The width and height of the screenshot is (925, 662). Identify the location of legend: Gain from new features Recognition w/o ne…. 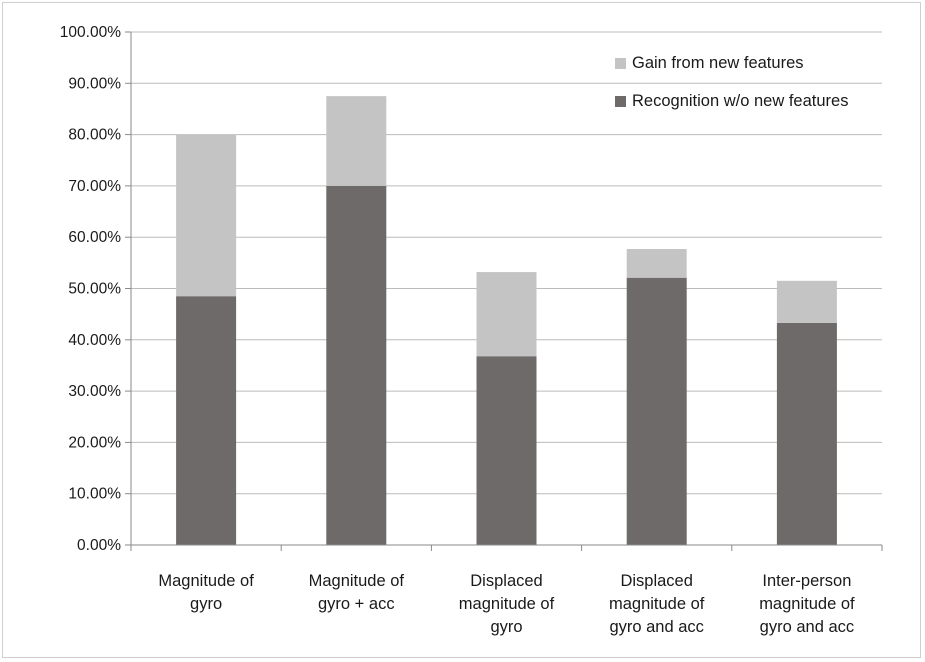
(731, 82).